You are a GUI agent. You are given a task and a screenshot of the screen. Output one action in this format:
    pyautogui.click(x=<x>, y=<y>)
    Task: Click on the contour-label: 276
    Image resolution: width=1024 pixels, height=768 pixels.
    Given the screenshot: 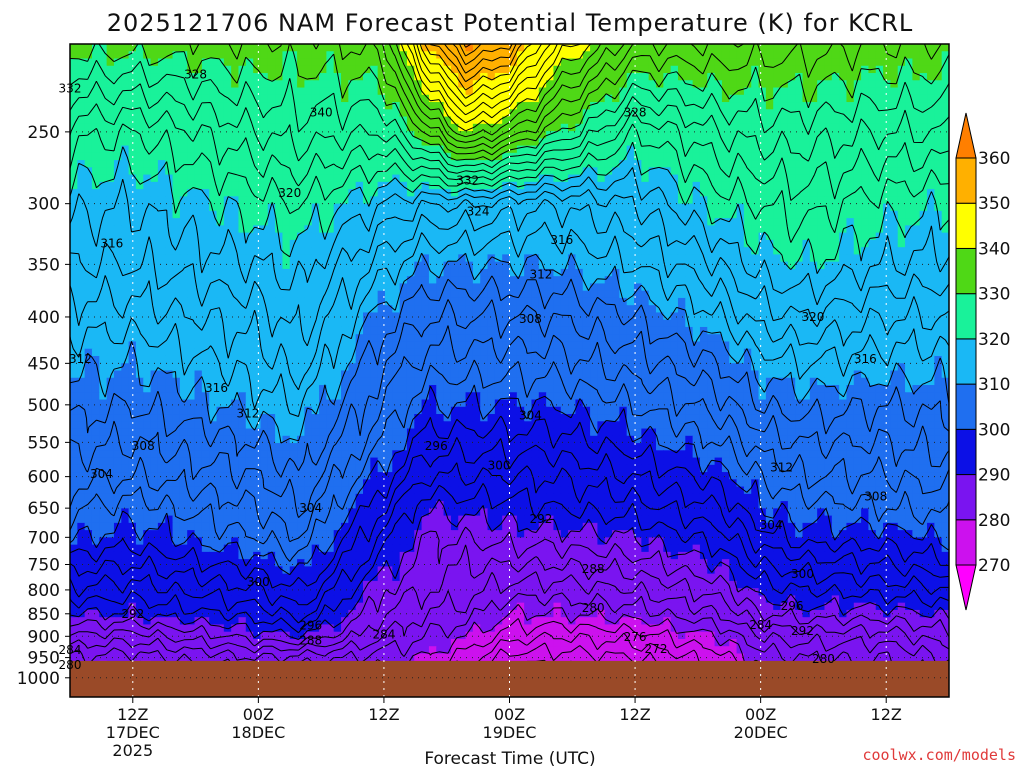 What is the action you would take?
    pyautogui.click(x=635, y=637)
    